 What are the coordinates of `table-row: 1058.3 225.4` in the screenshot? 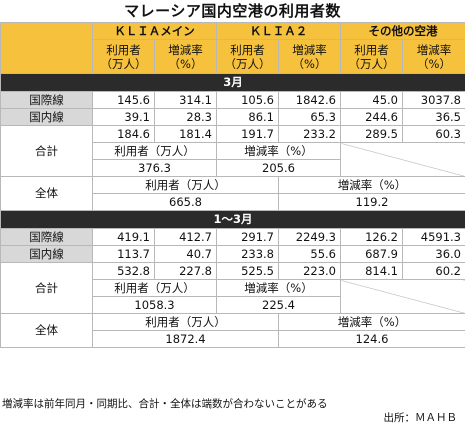 It's located at (233, 305).